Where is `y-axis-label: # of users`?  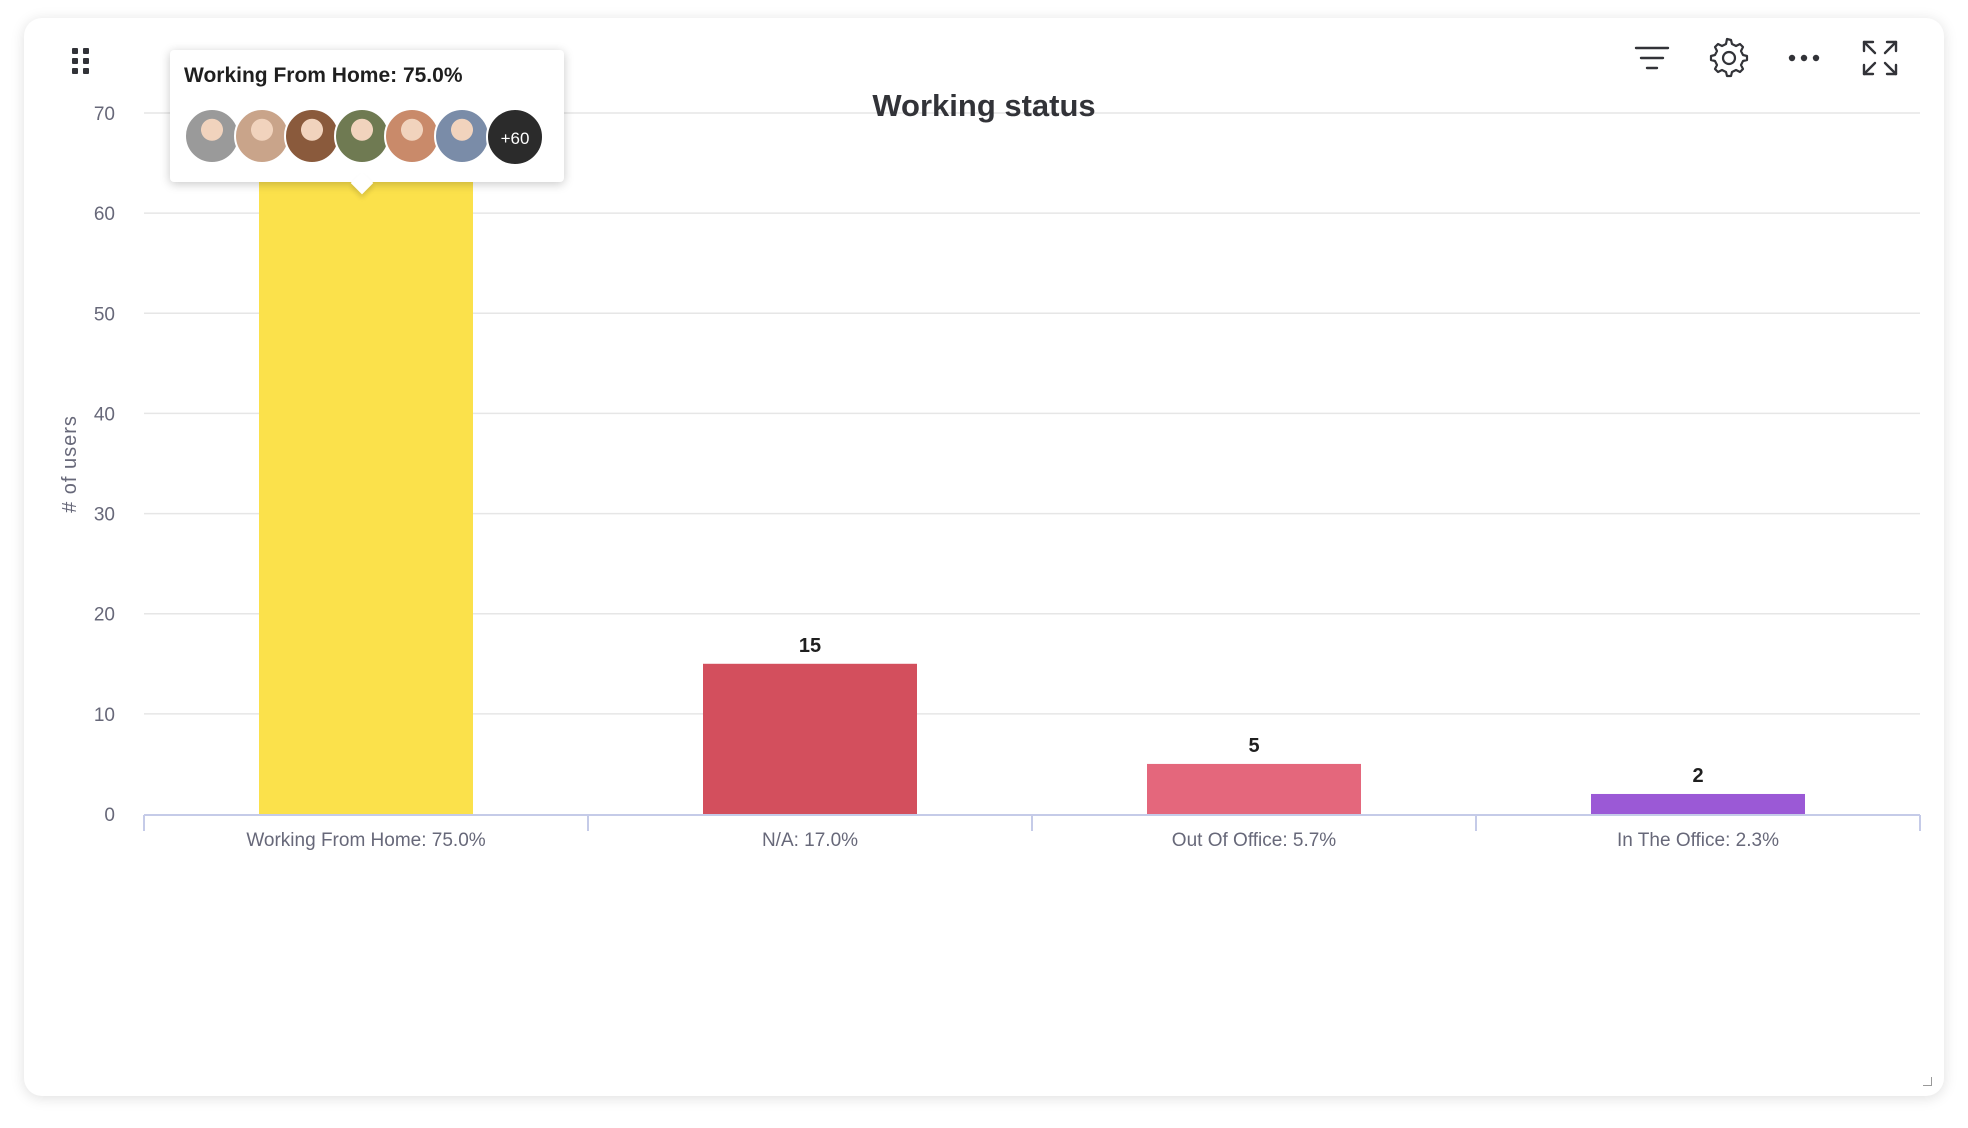 y-axis-label: # of users is located at coordinates (70, 464).